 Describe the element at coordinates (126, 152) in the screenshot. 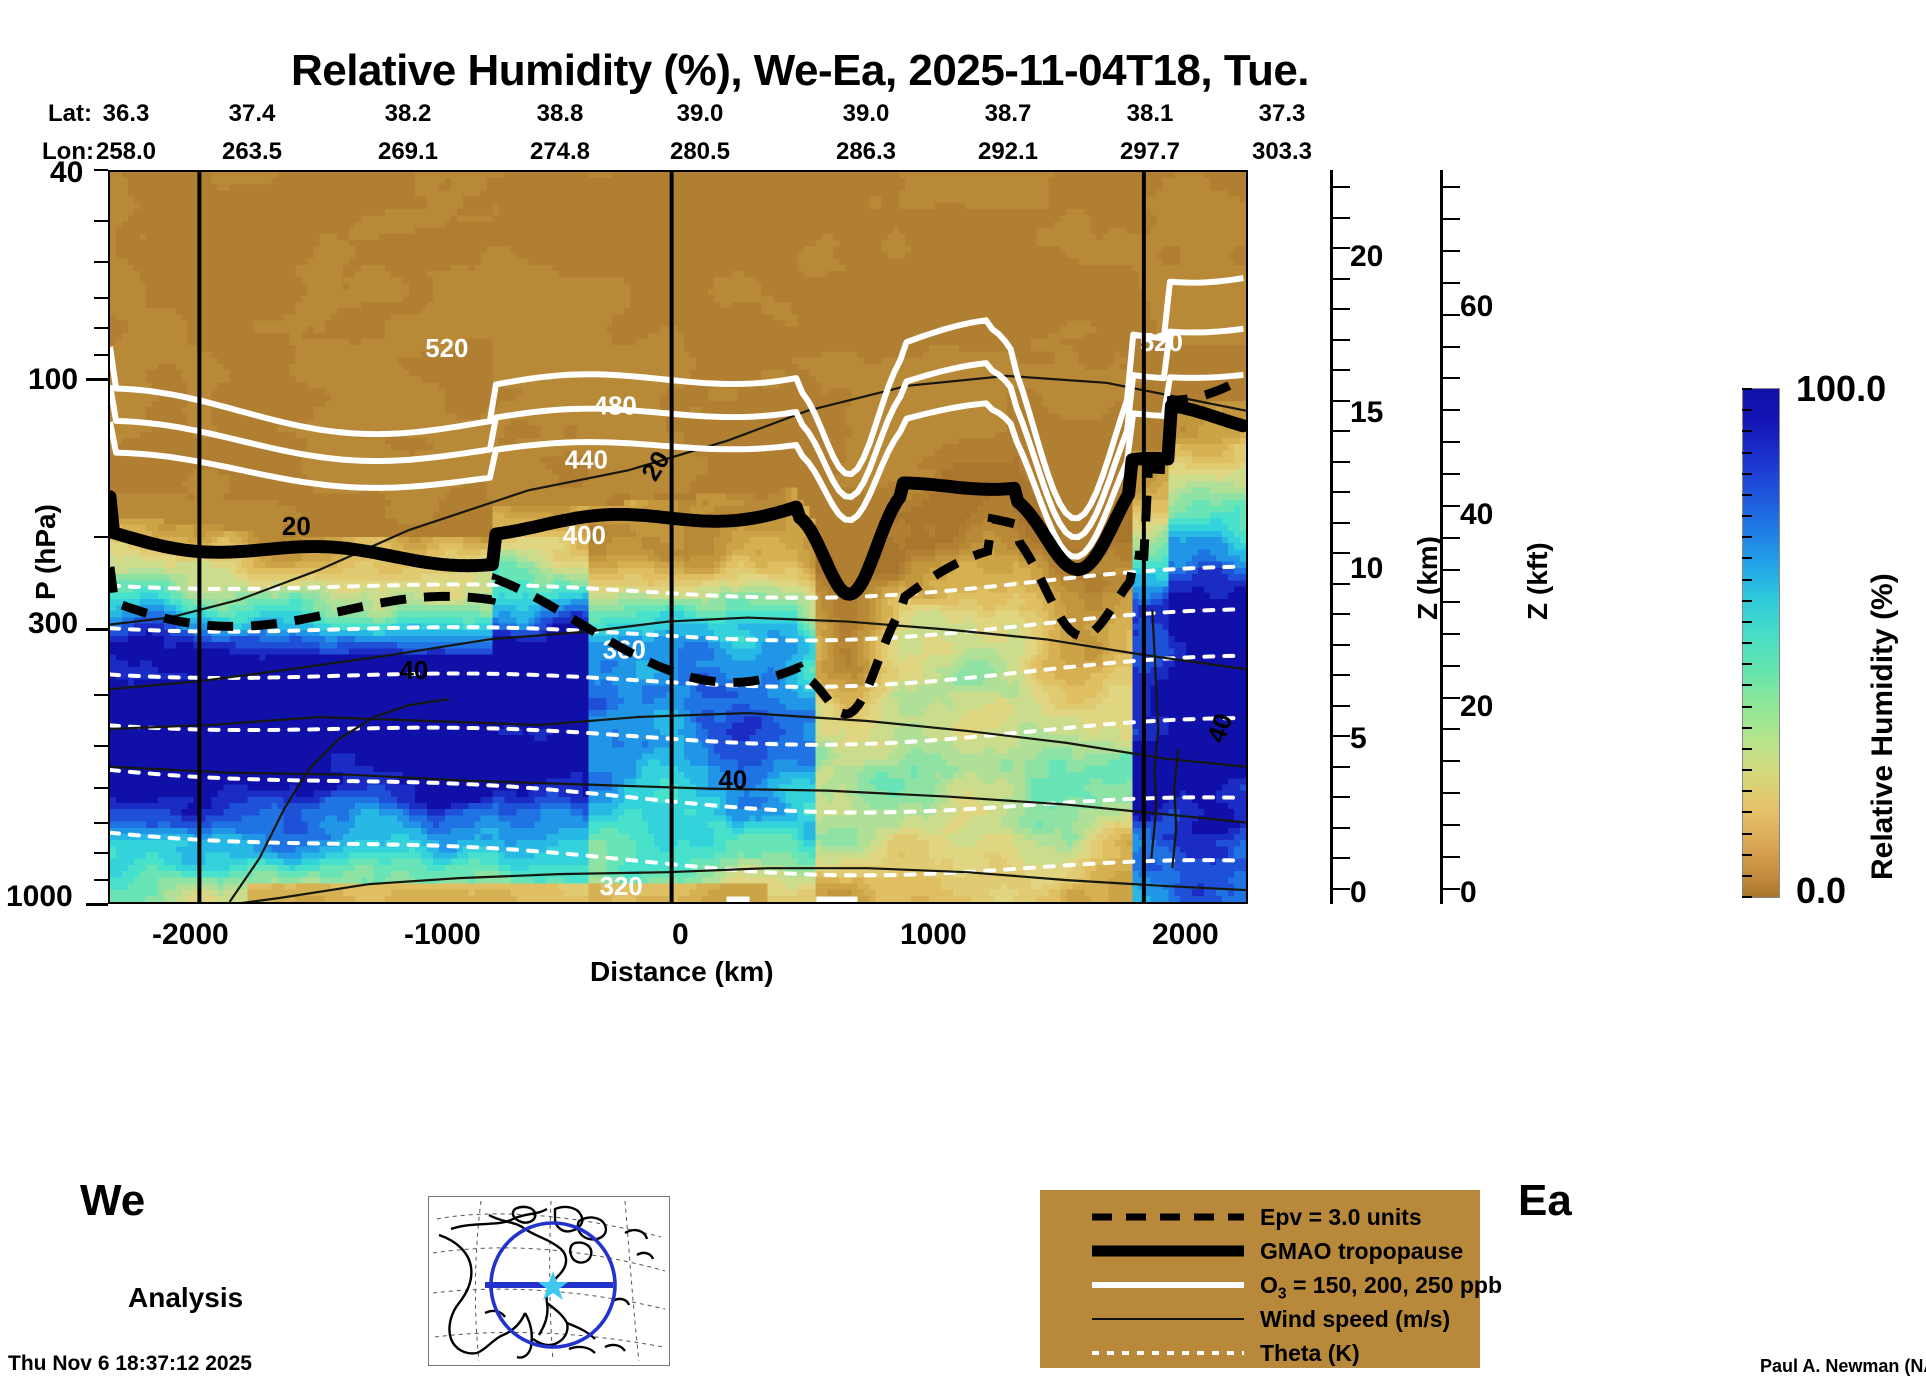

I see `longitude-value: 258.0` at that location.